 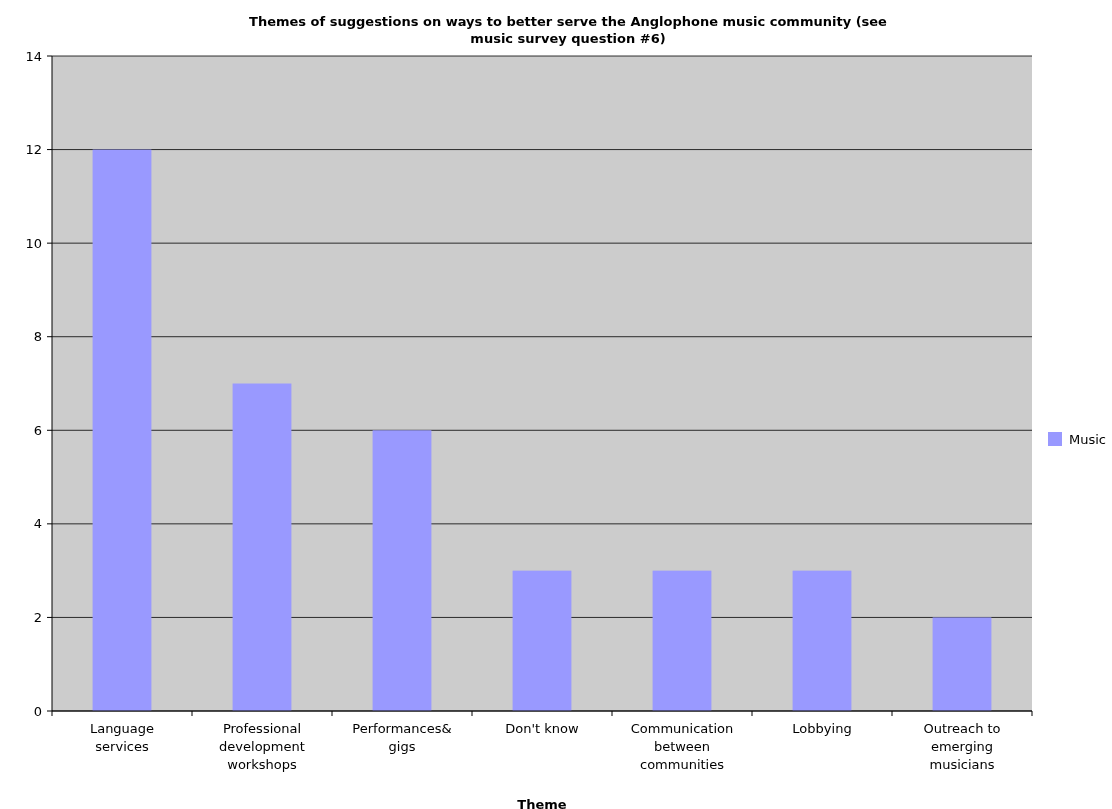 I want to click on y-tick-label: 2, so click(x=37, y=617).